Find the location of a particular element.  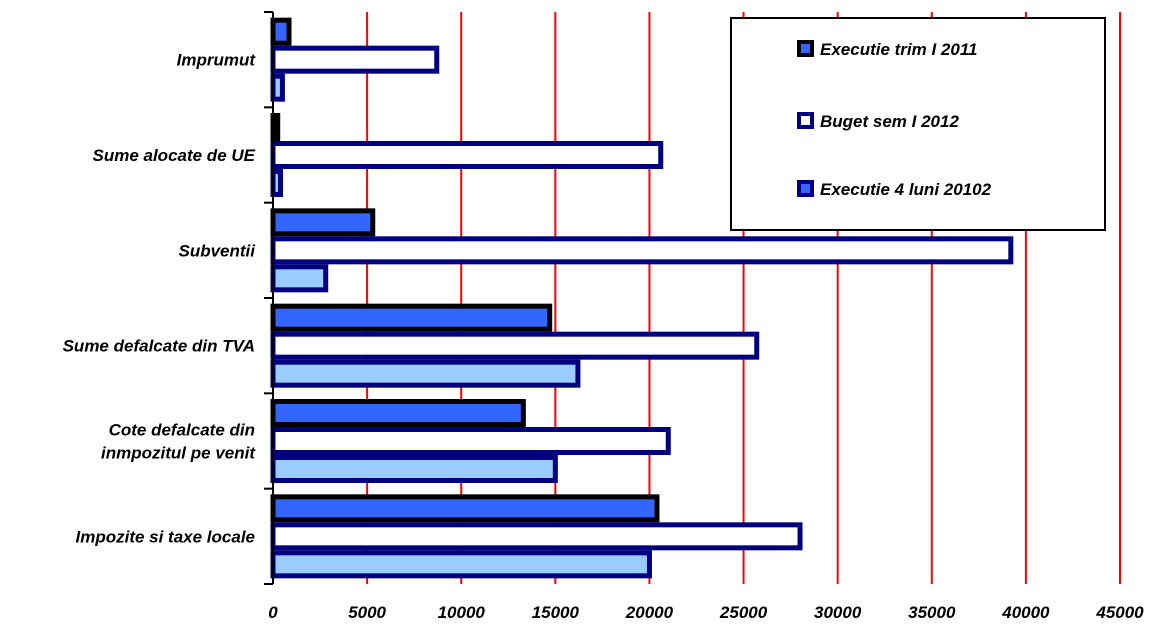

category-label: inmpozitul pe venit is located at coordinates (178, 453).